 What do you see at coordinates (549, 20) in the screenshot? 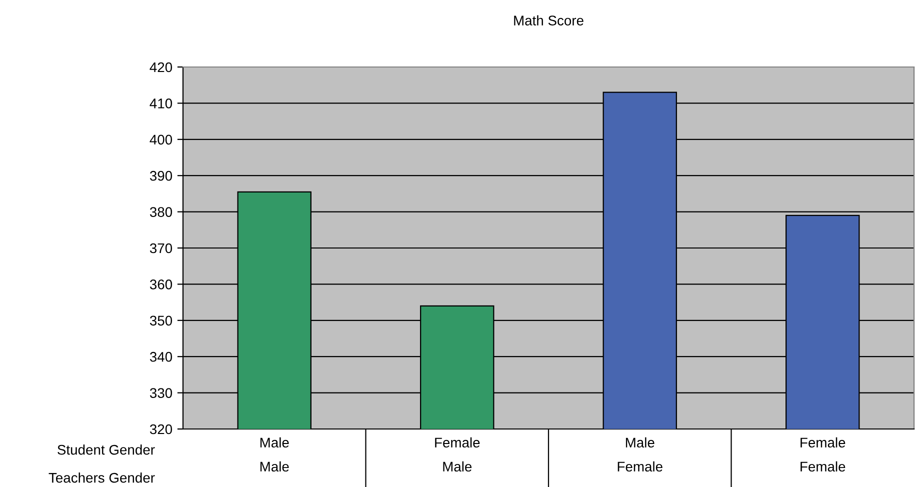
I see `chart-title: Math Score` at bounding box center [549, 20].